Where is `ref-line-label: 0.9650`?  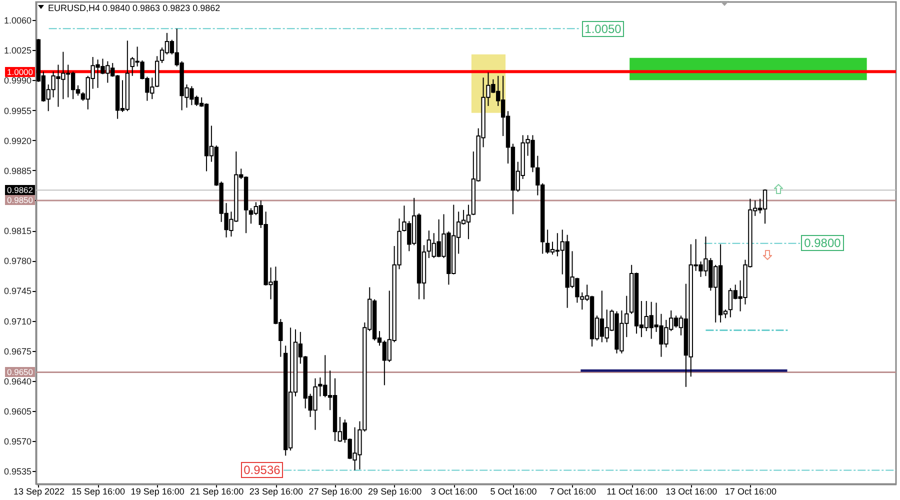
ref-line-label: 0.9650 is located at coordinates (20, 372).